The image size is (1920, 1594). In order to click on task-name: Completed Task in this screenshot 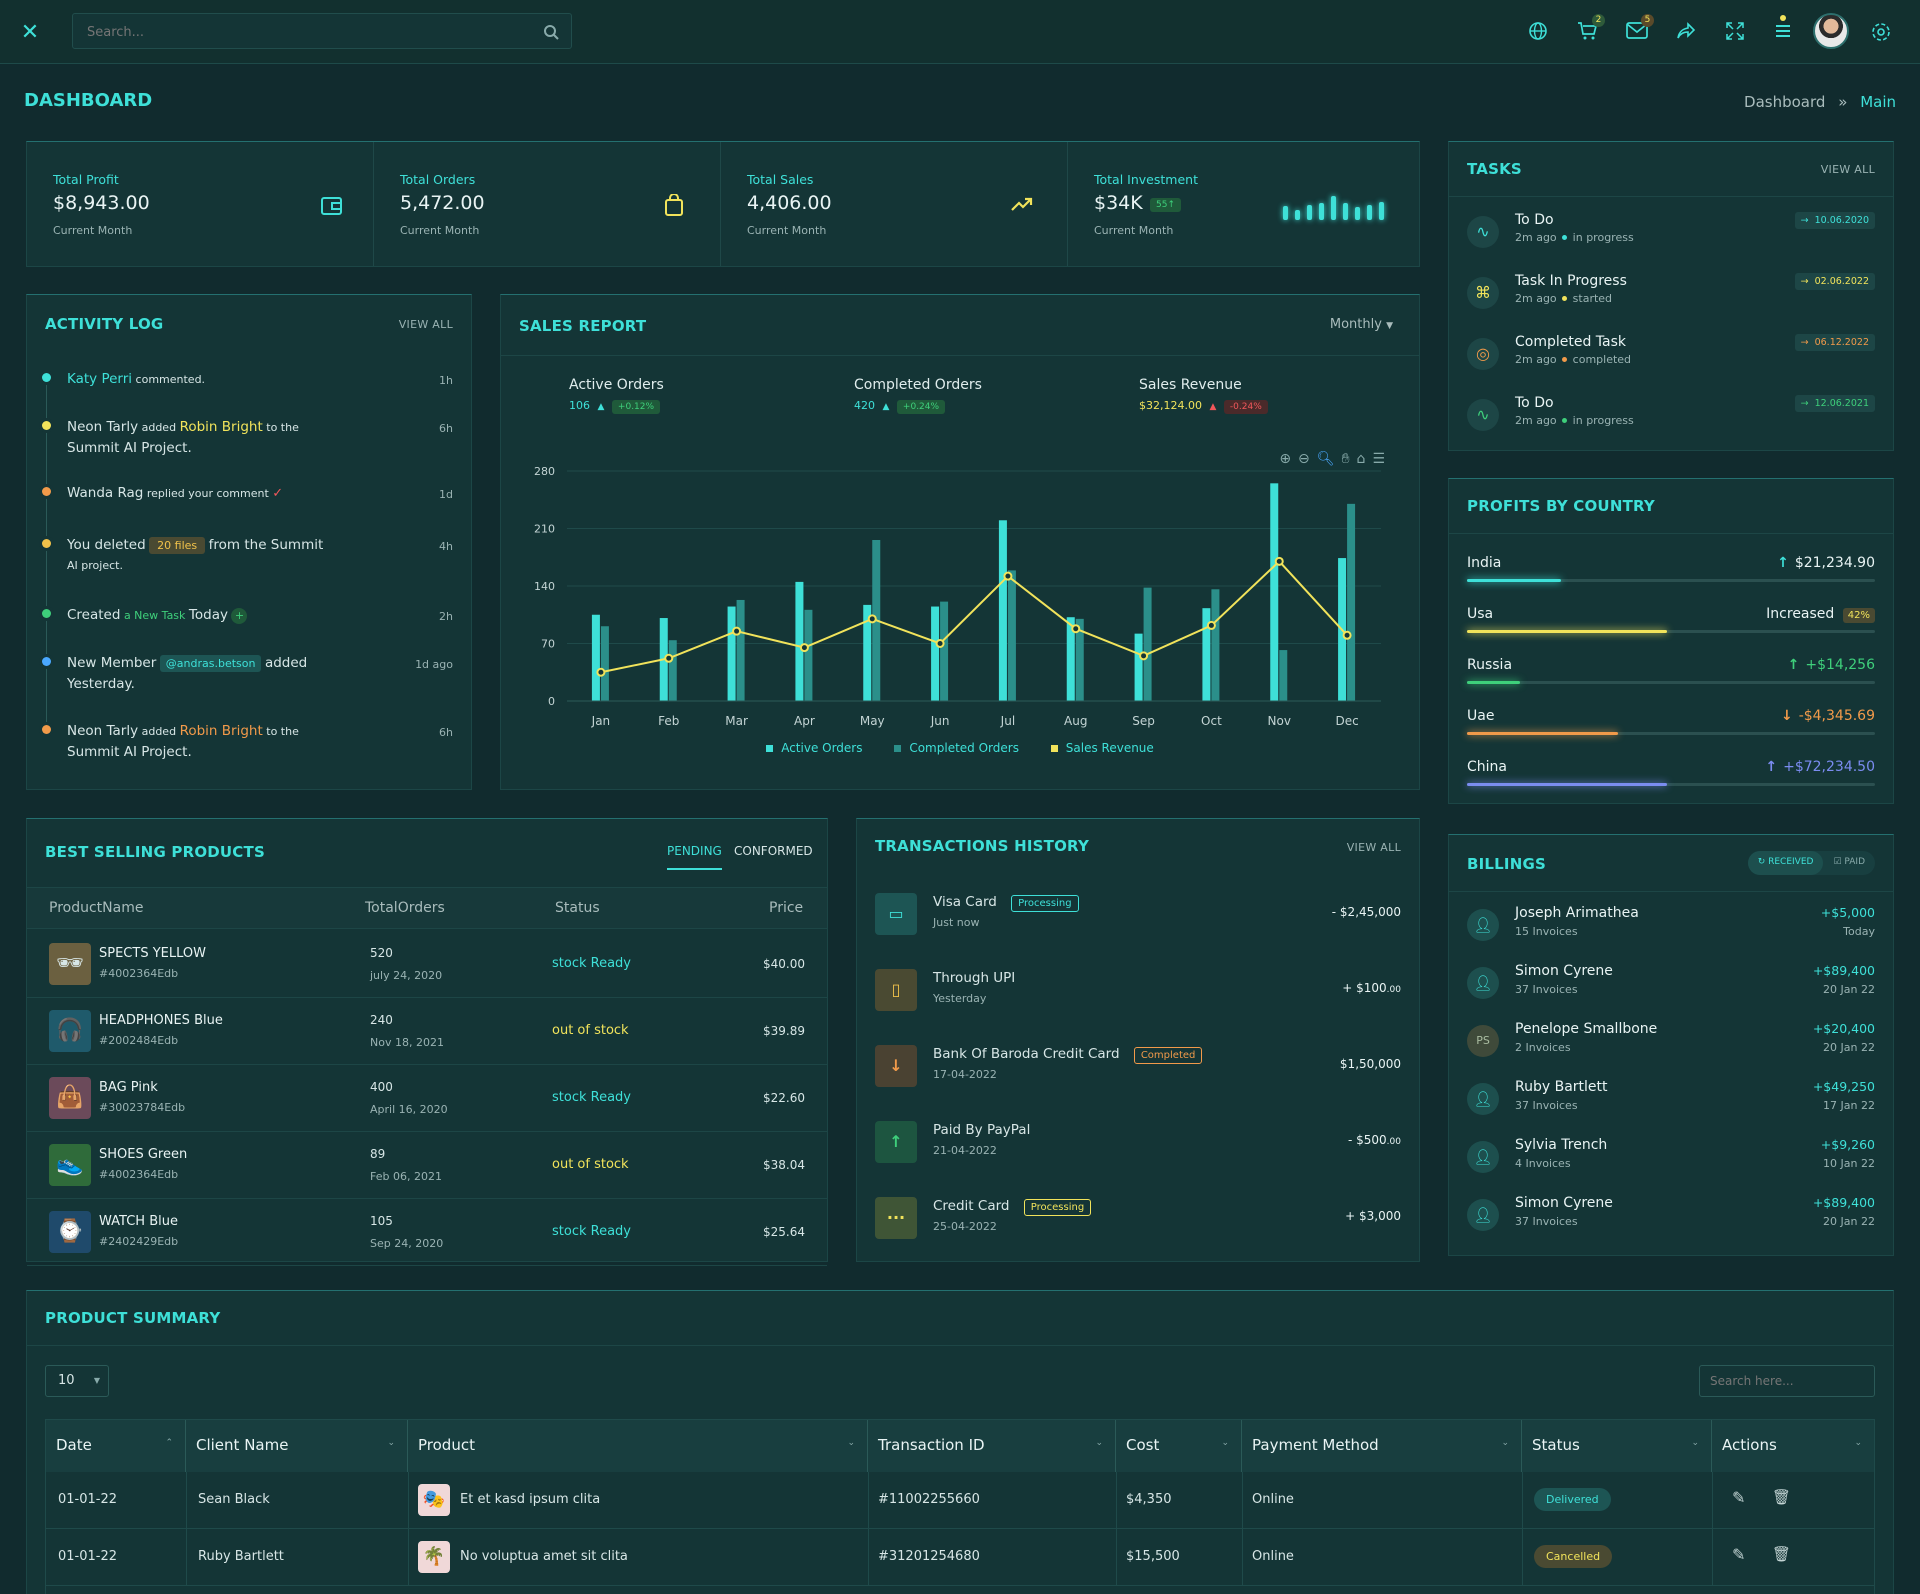, I will do `click(1571, 342)`.